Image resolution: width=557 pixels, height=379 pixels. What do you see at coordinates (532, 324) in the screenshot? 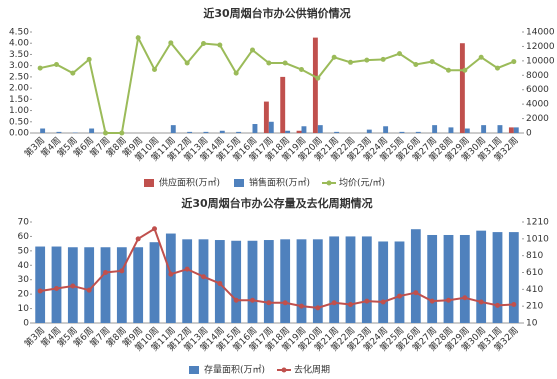
I see `y2-tick-label: 10` at bounding box center [532, 324].